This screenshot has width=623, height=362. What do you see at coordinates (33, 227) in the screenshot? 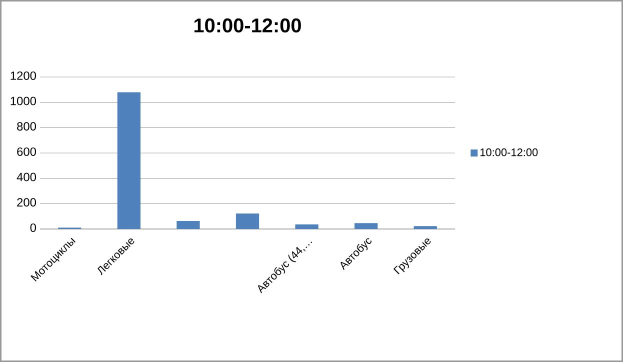
I see `y-tick-label: 0` at bounding box center [33, 227].